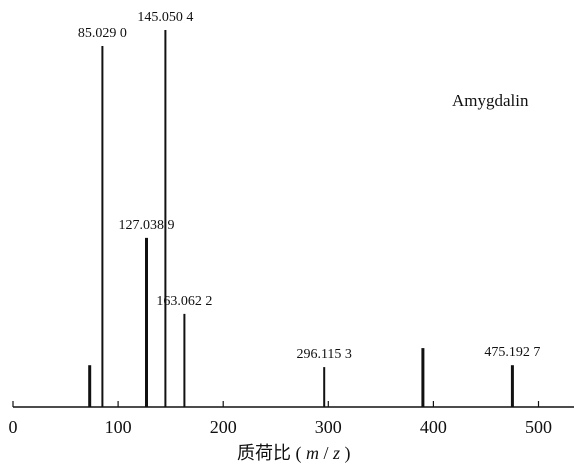  Describe the element at coordinates (280, 419) in the screenshot. I see `x-axis-ticks: 0 100 200 300 400 500` at that location.